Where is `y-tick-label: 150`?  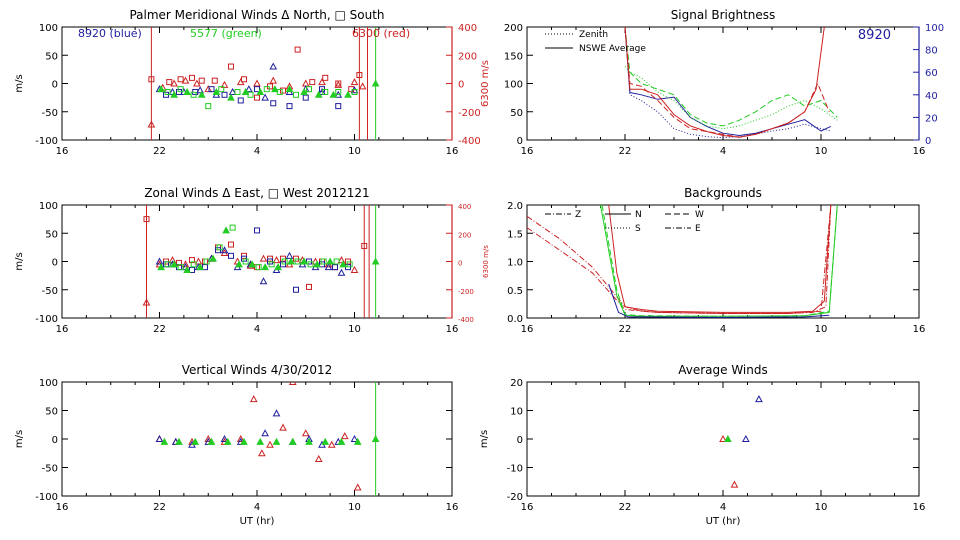 y-tick-label: 150 is located at coordinates (513, 56).